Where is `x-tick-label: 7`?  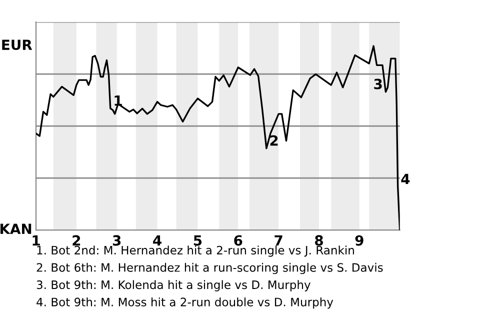 x-tick-label: 7 is located at coordinates (278, 240).